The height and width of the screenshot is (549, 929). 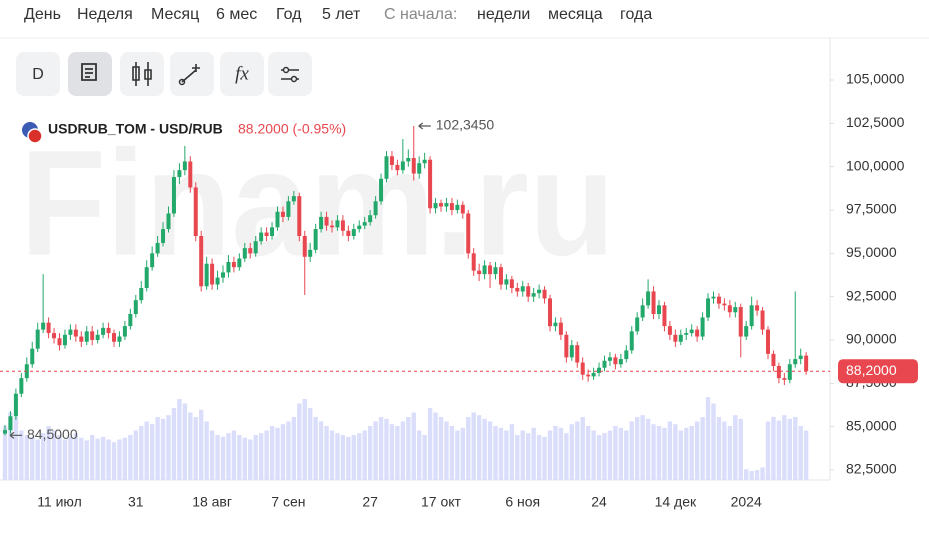 I want to click on since-tab: месяца, so click(x=575, y=14).